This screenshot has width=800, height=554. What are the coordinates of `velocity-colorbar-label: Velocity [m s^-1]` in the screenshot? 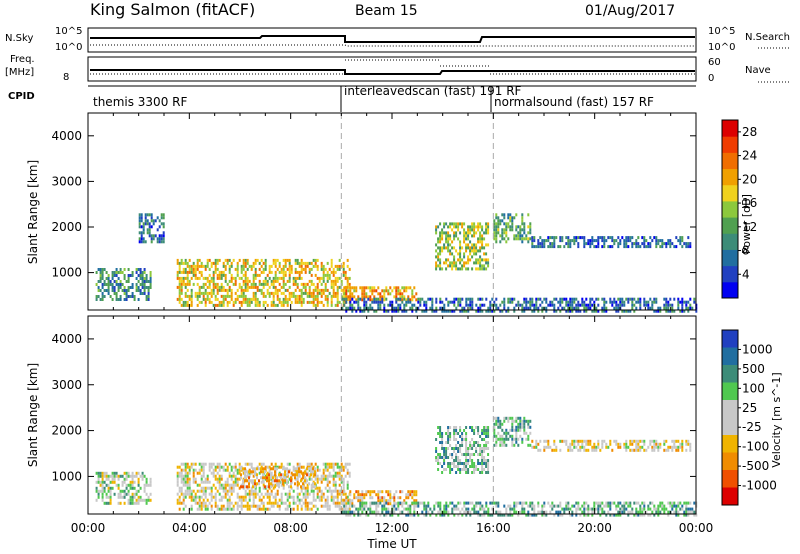 It's located at (776, 419).